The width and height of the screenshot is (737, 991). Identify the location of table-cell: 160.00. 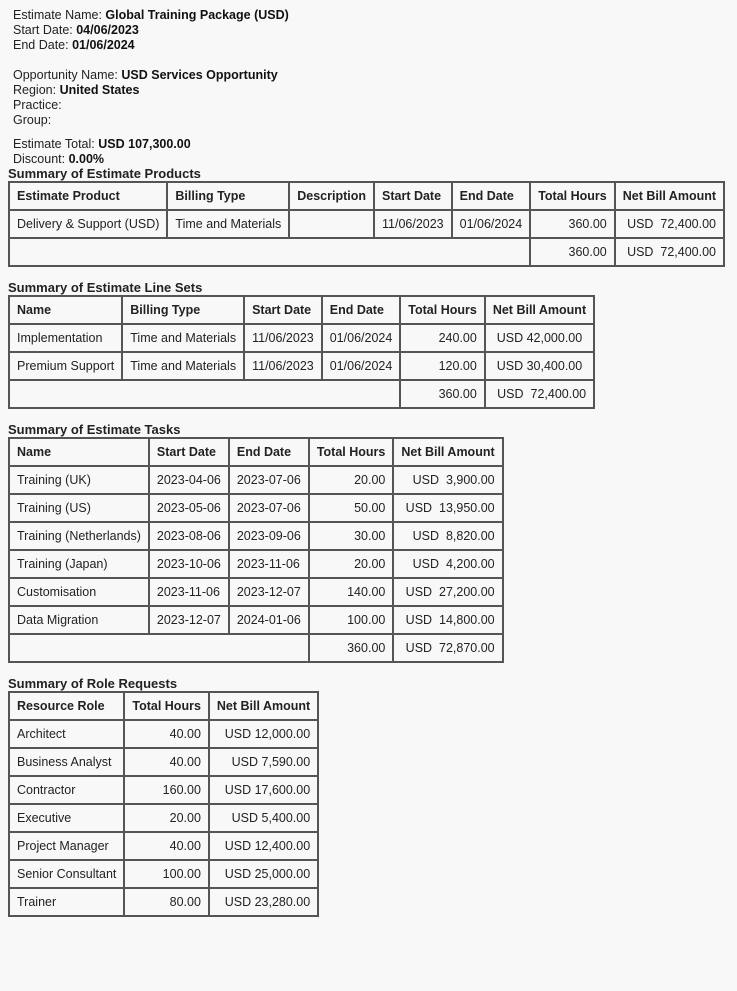
(166, 790).